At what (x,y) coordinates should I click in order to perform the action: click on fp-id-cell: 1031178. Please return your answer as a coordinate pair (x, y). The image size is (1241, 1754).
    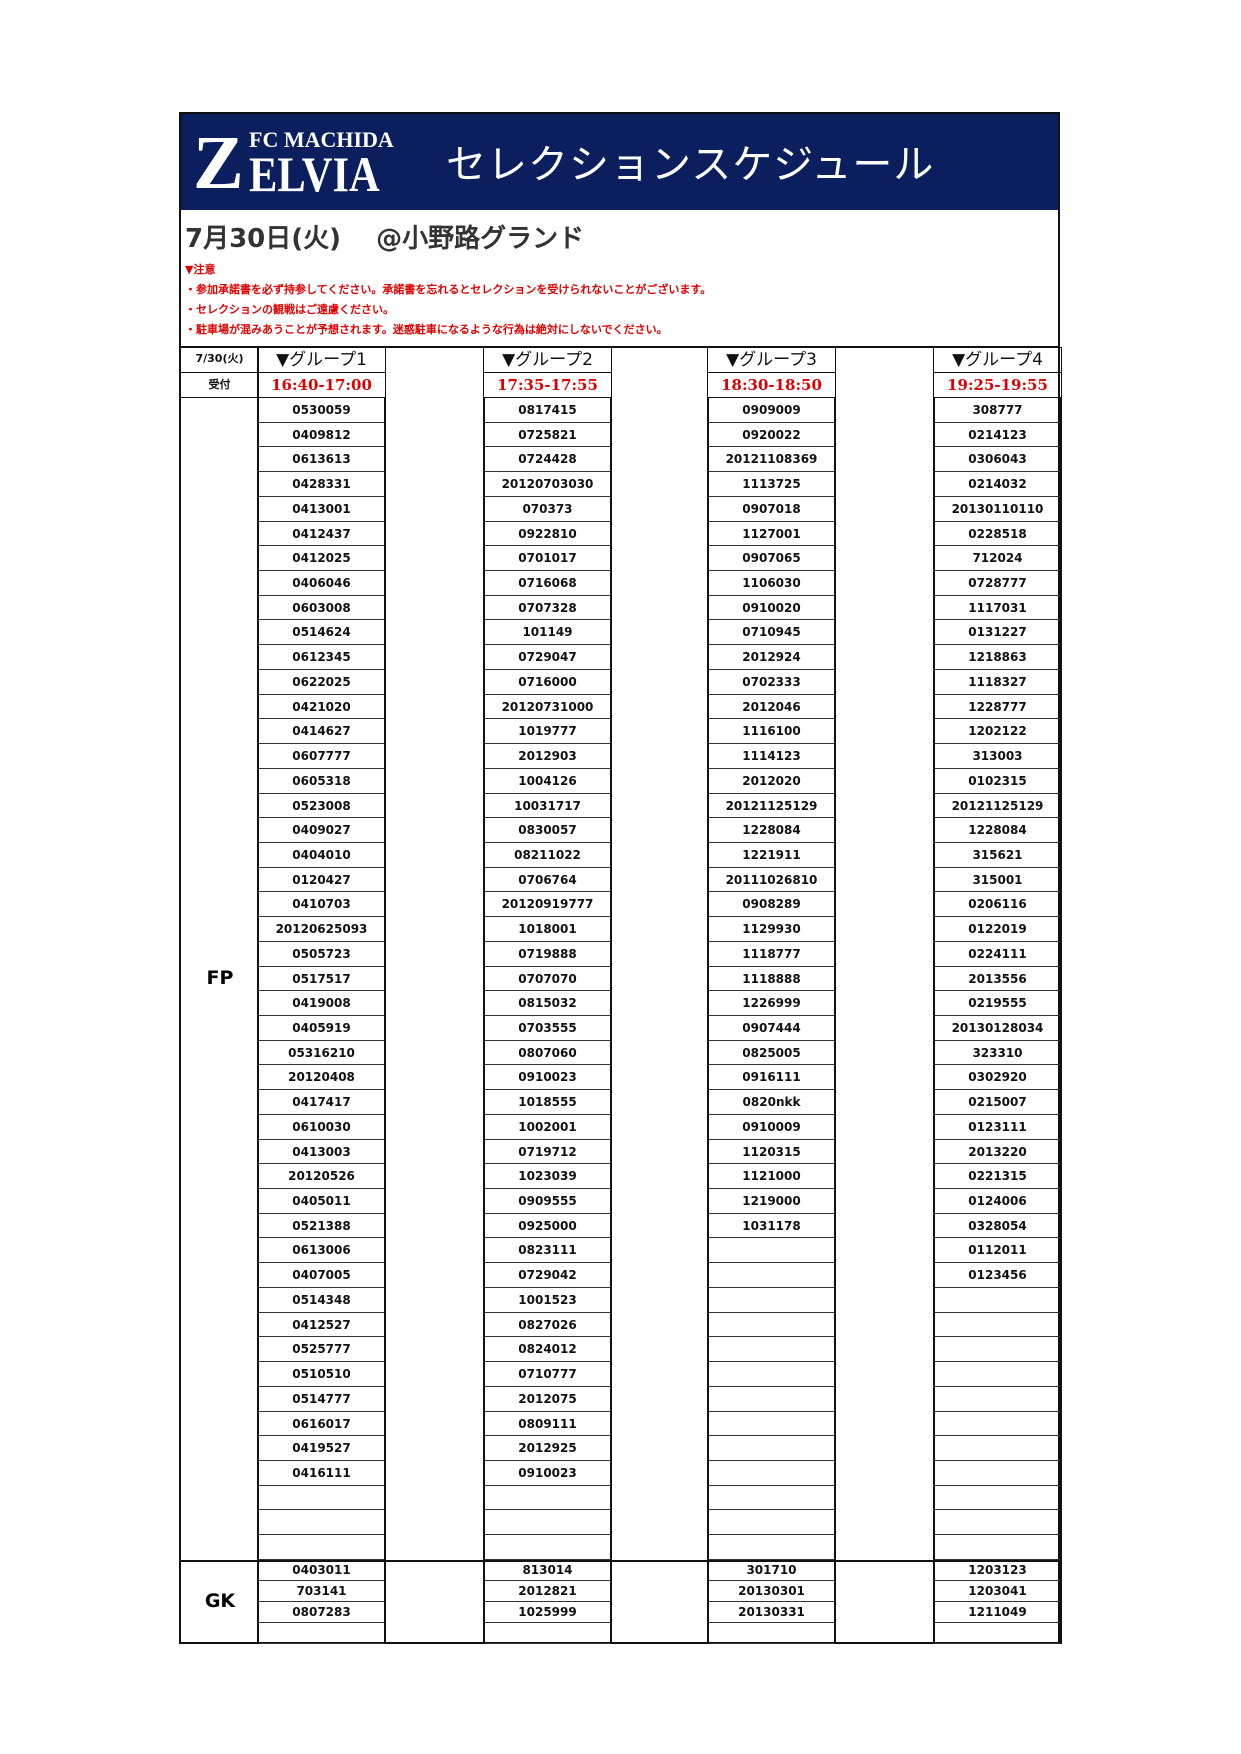
    Looking at the image, I should click on (771, 1226).